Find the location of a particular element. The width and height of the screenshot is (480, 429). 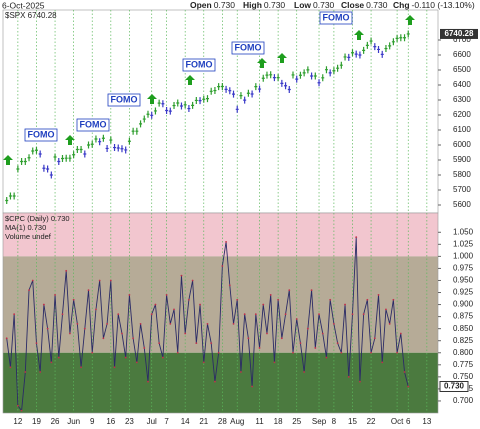

x-tick-label: 18 is located at coordinates (278, 421).